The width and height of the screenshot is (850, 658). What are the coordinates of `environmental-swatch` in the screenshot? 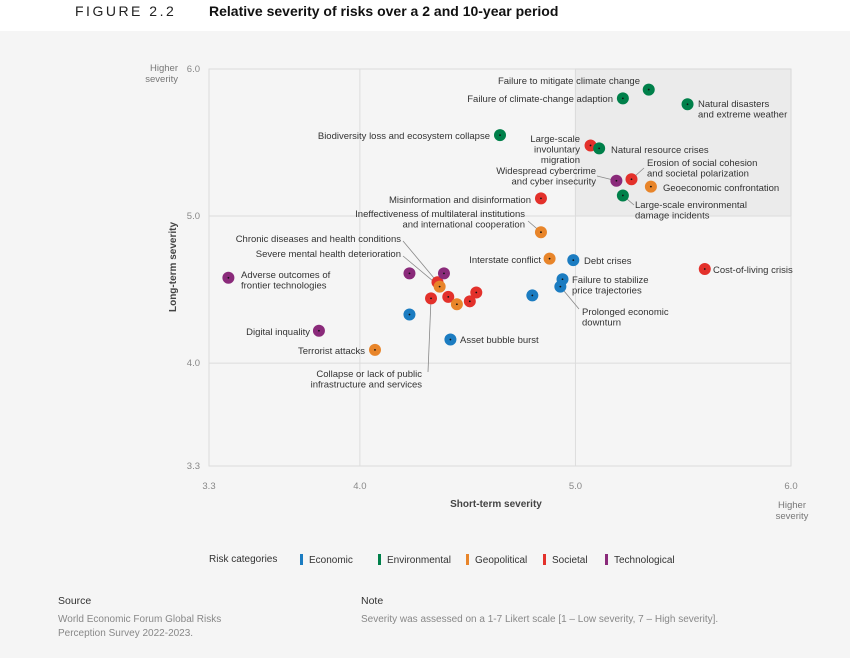 It's located at (379, 559).